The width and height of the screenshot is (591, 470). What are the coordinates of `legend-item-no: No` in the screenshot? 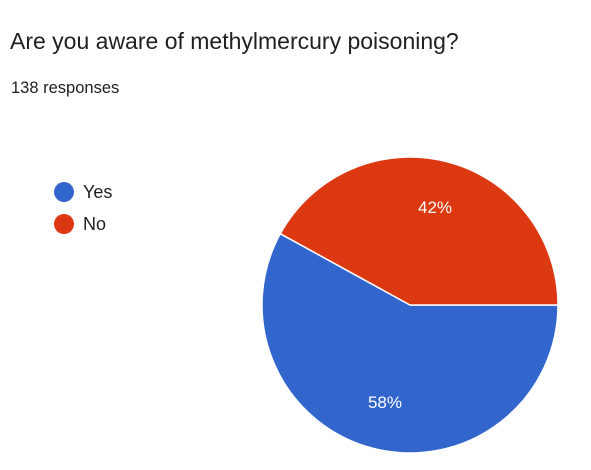 It's located at (83, 224).